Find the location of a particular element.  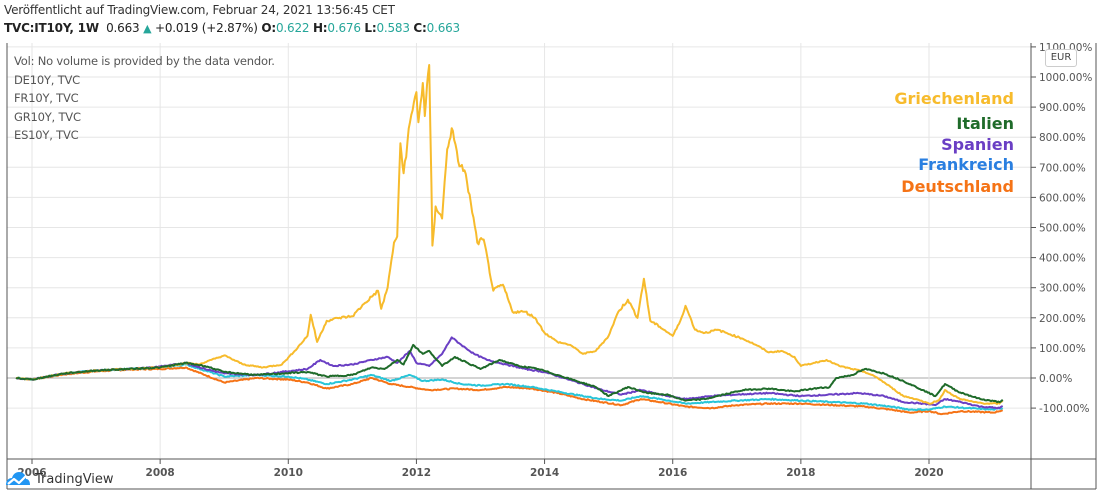

y-tick-label: 400.00% is located at coordinates (1062, 259).